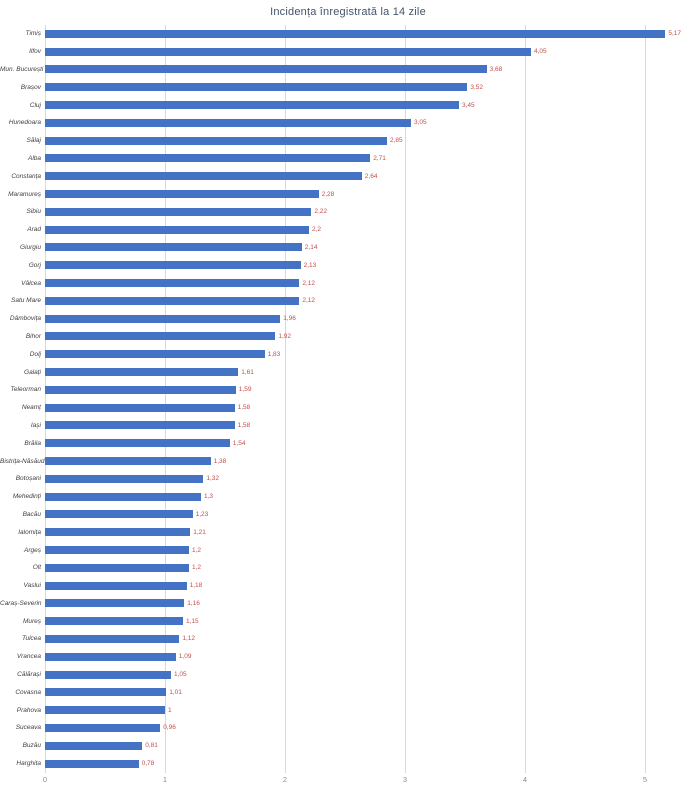  I want to click on value-label: 2,12, so click(309, 301).